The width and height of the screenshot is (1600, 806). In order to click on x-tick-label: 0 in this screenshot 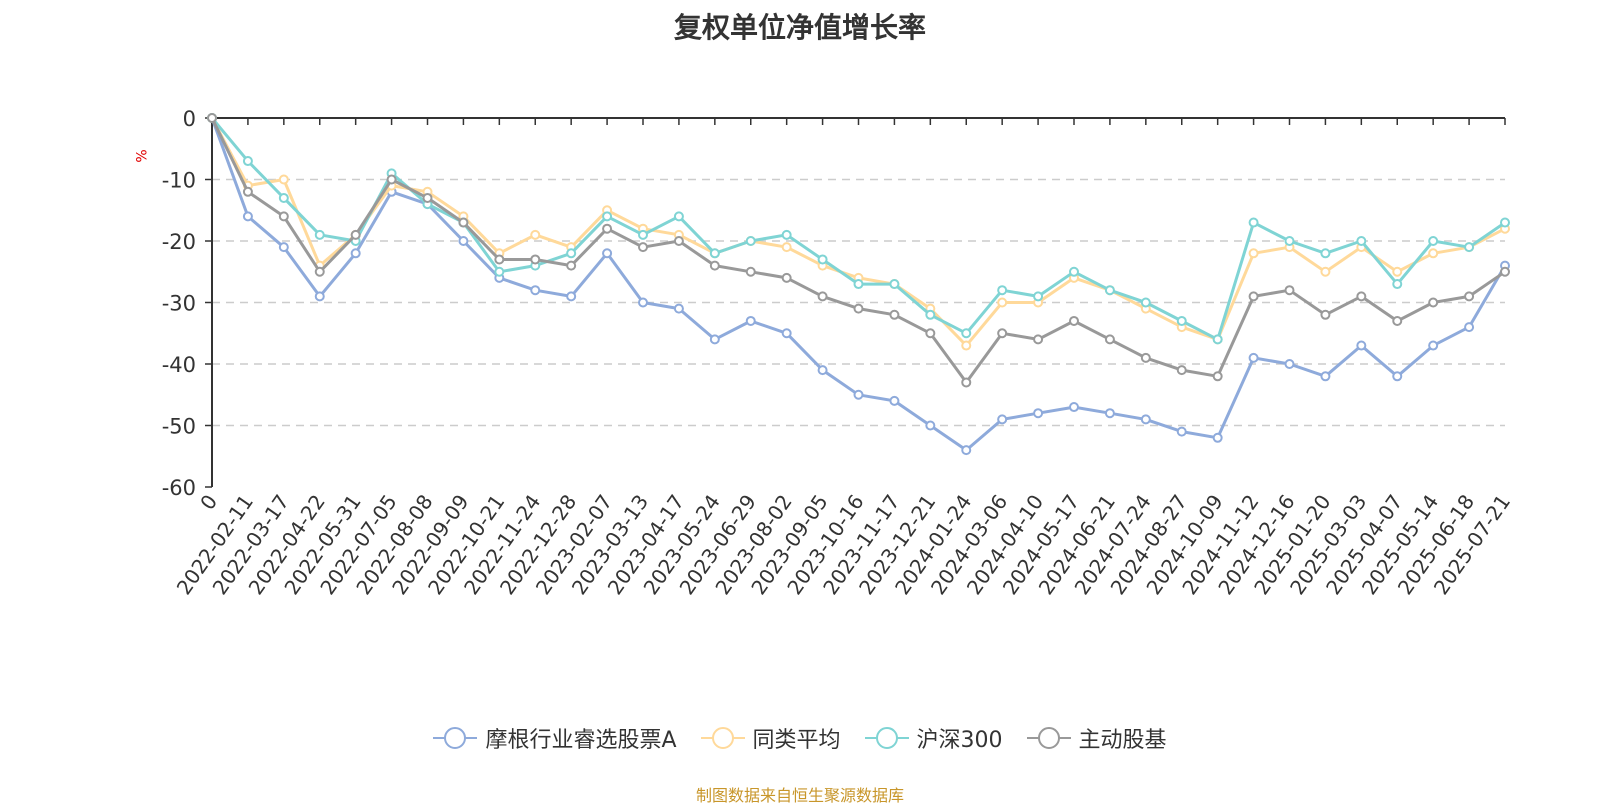, I will do `click(208, 502)`.